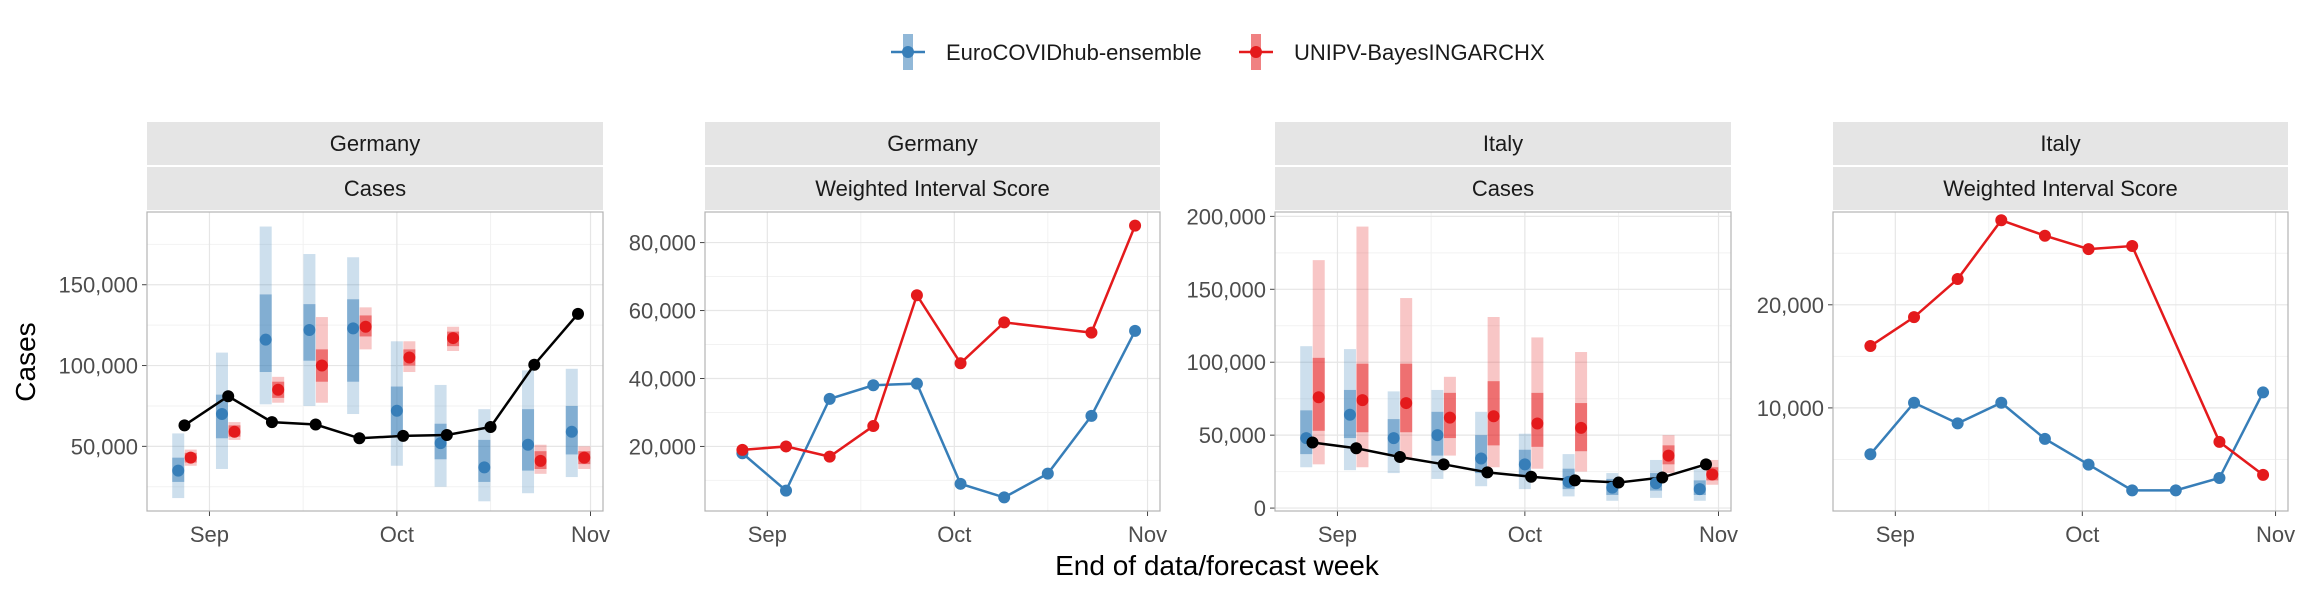 The image size is (2304, 600). What do you see at coordinates (662, 378) in the screenshot?
I see `y-tick-label: 40,000` at bounding box center [662, 378].